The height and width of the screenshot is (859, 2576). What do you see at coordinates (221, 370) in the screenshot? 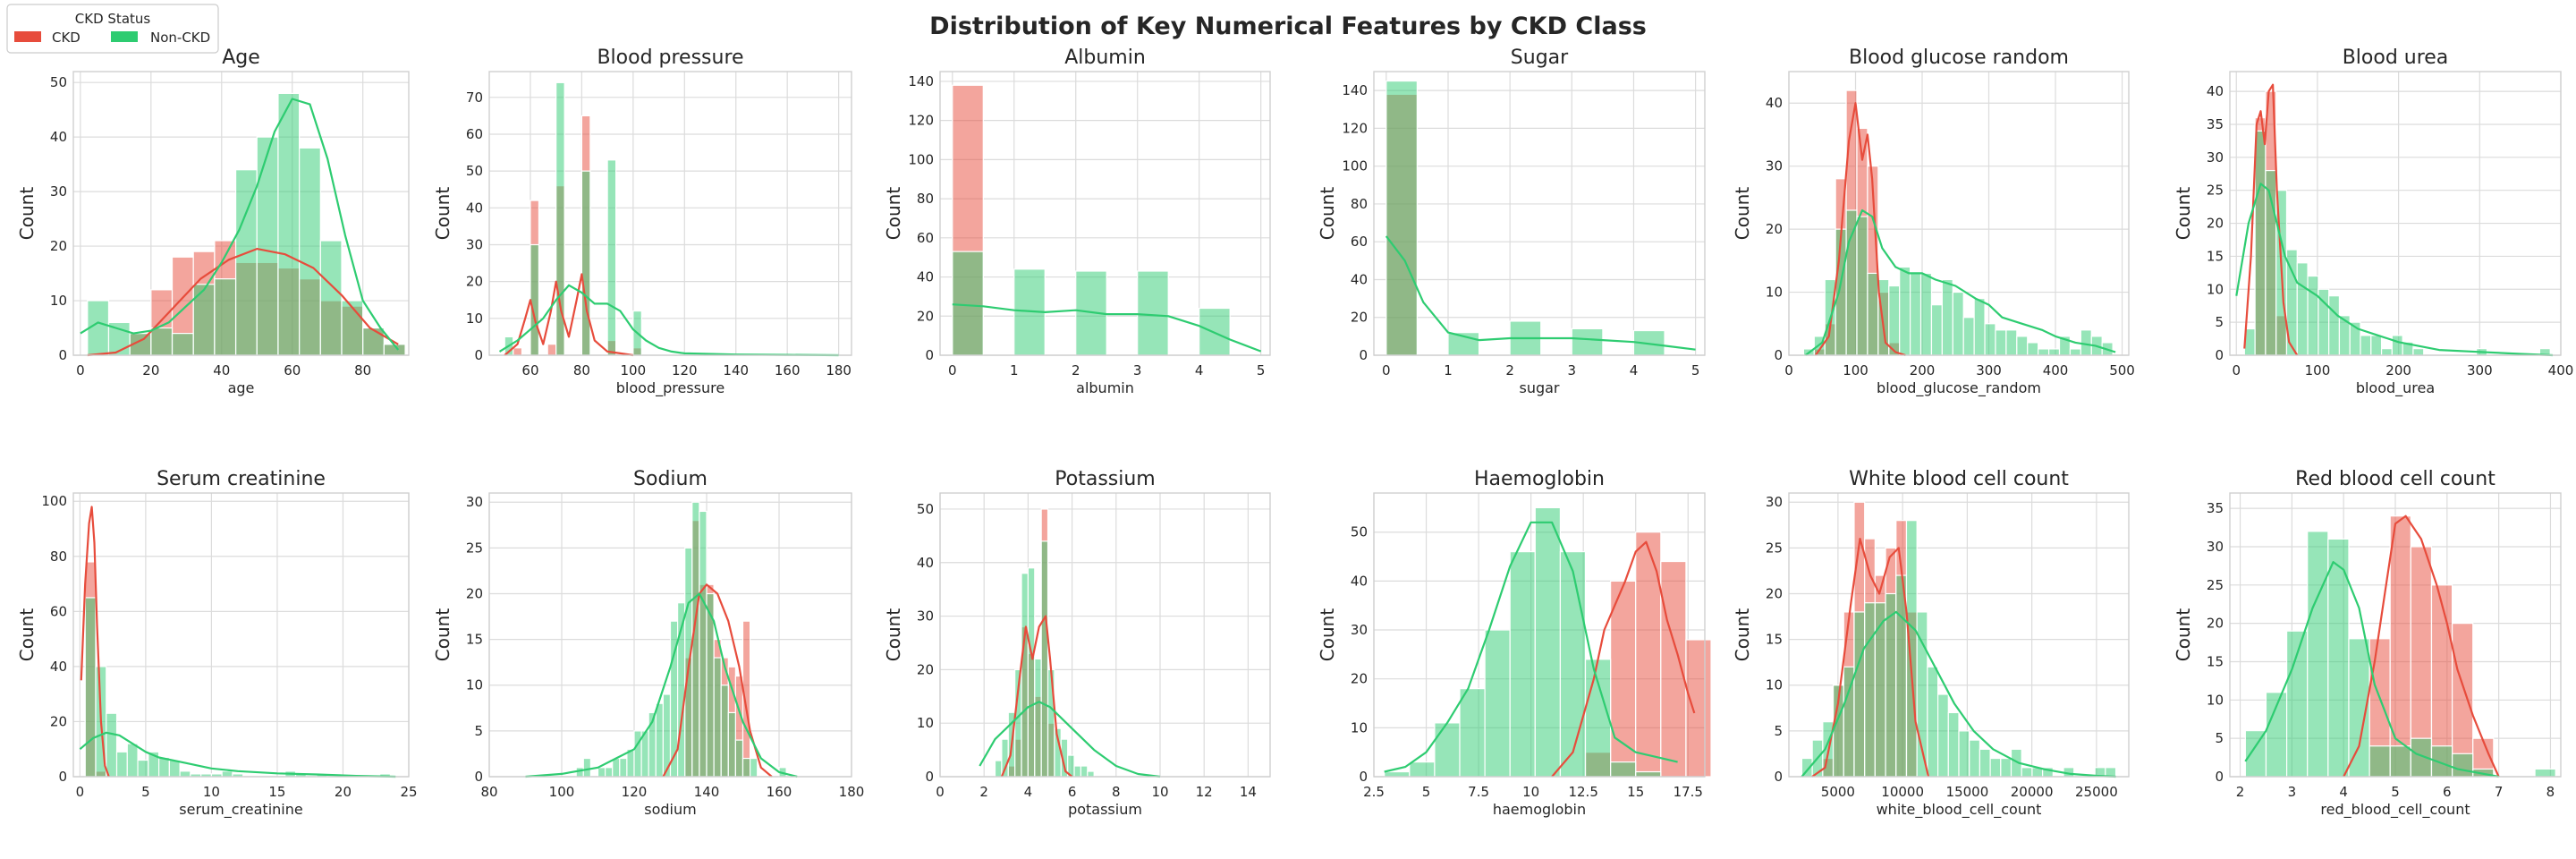
I see `x-tick-label: 40` at bounding box center [221, 370].